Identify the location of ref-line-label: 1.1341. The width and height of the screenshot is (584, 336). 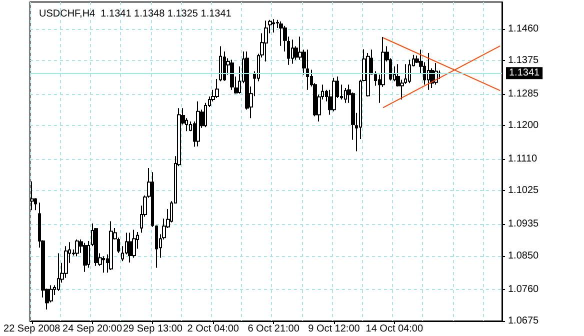
(524, 73).